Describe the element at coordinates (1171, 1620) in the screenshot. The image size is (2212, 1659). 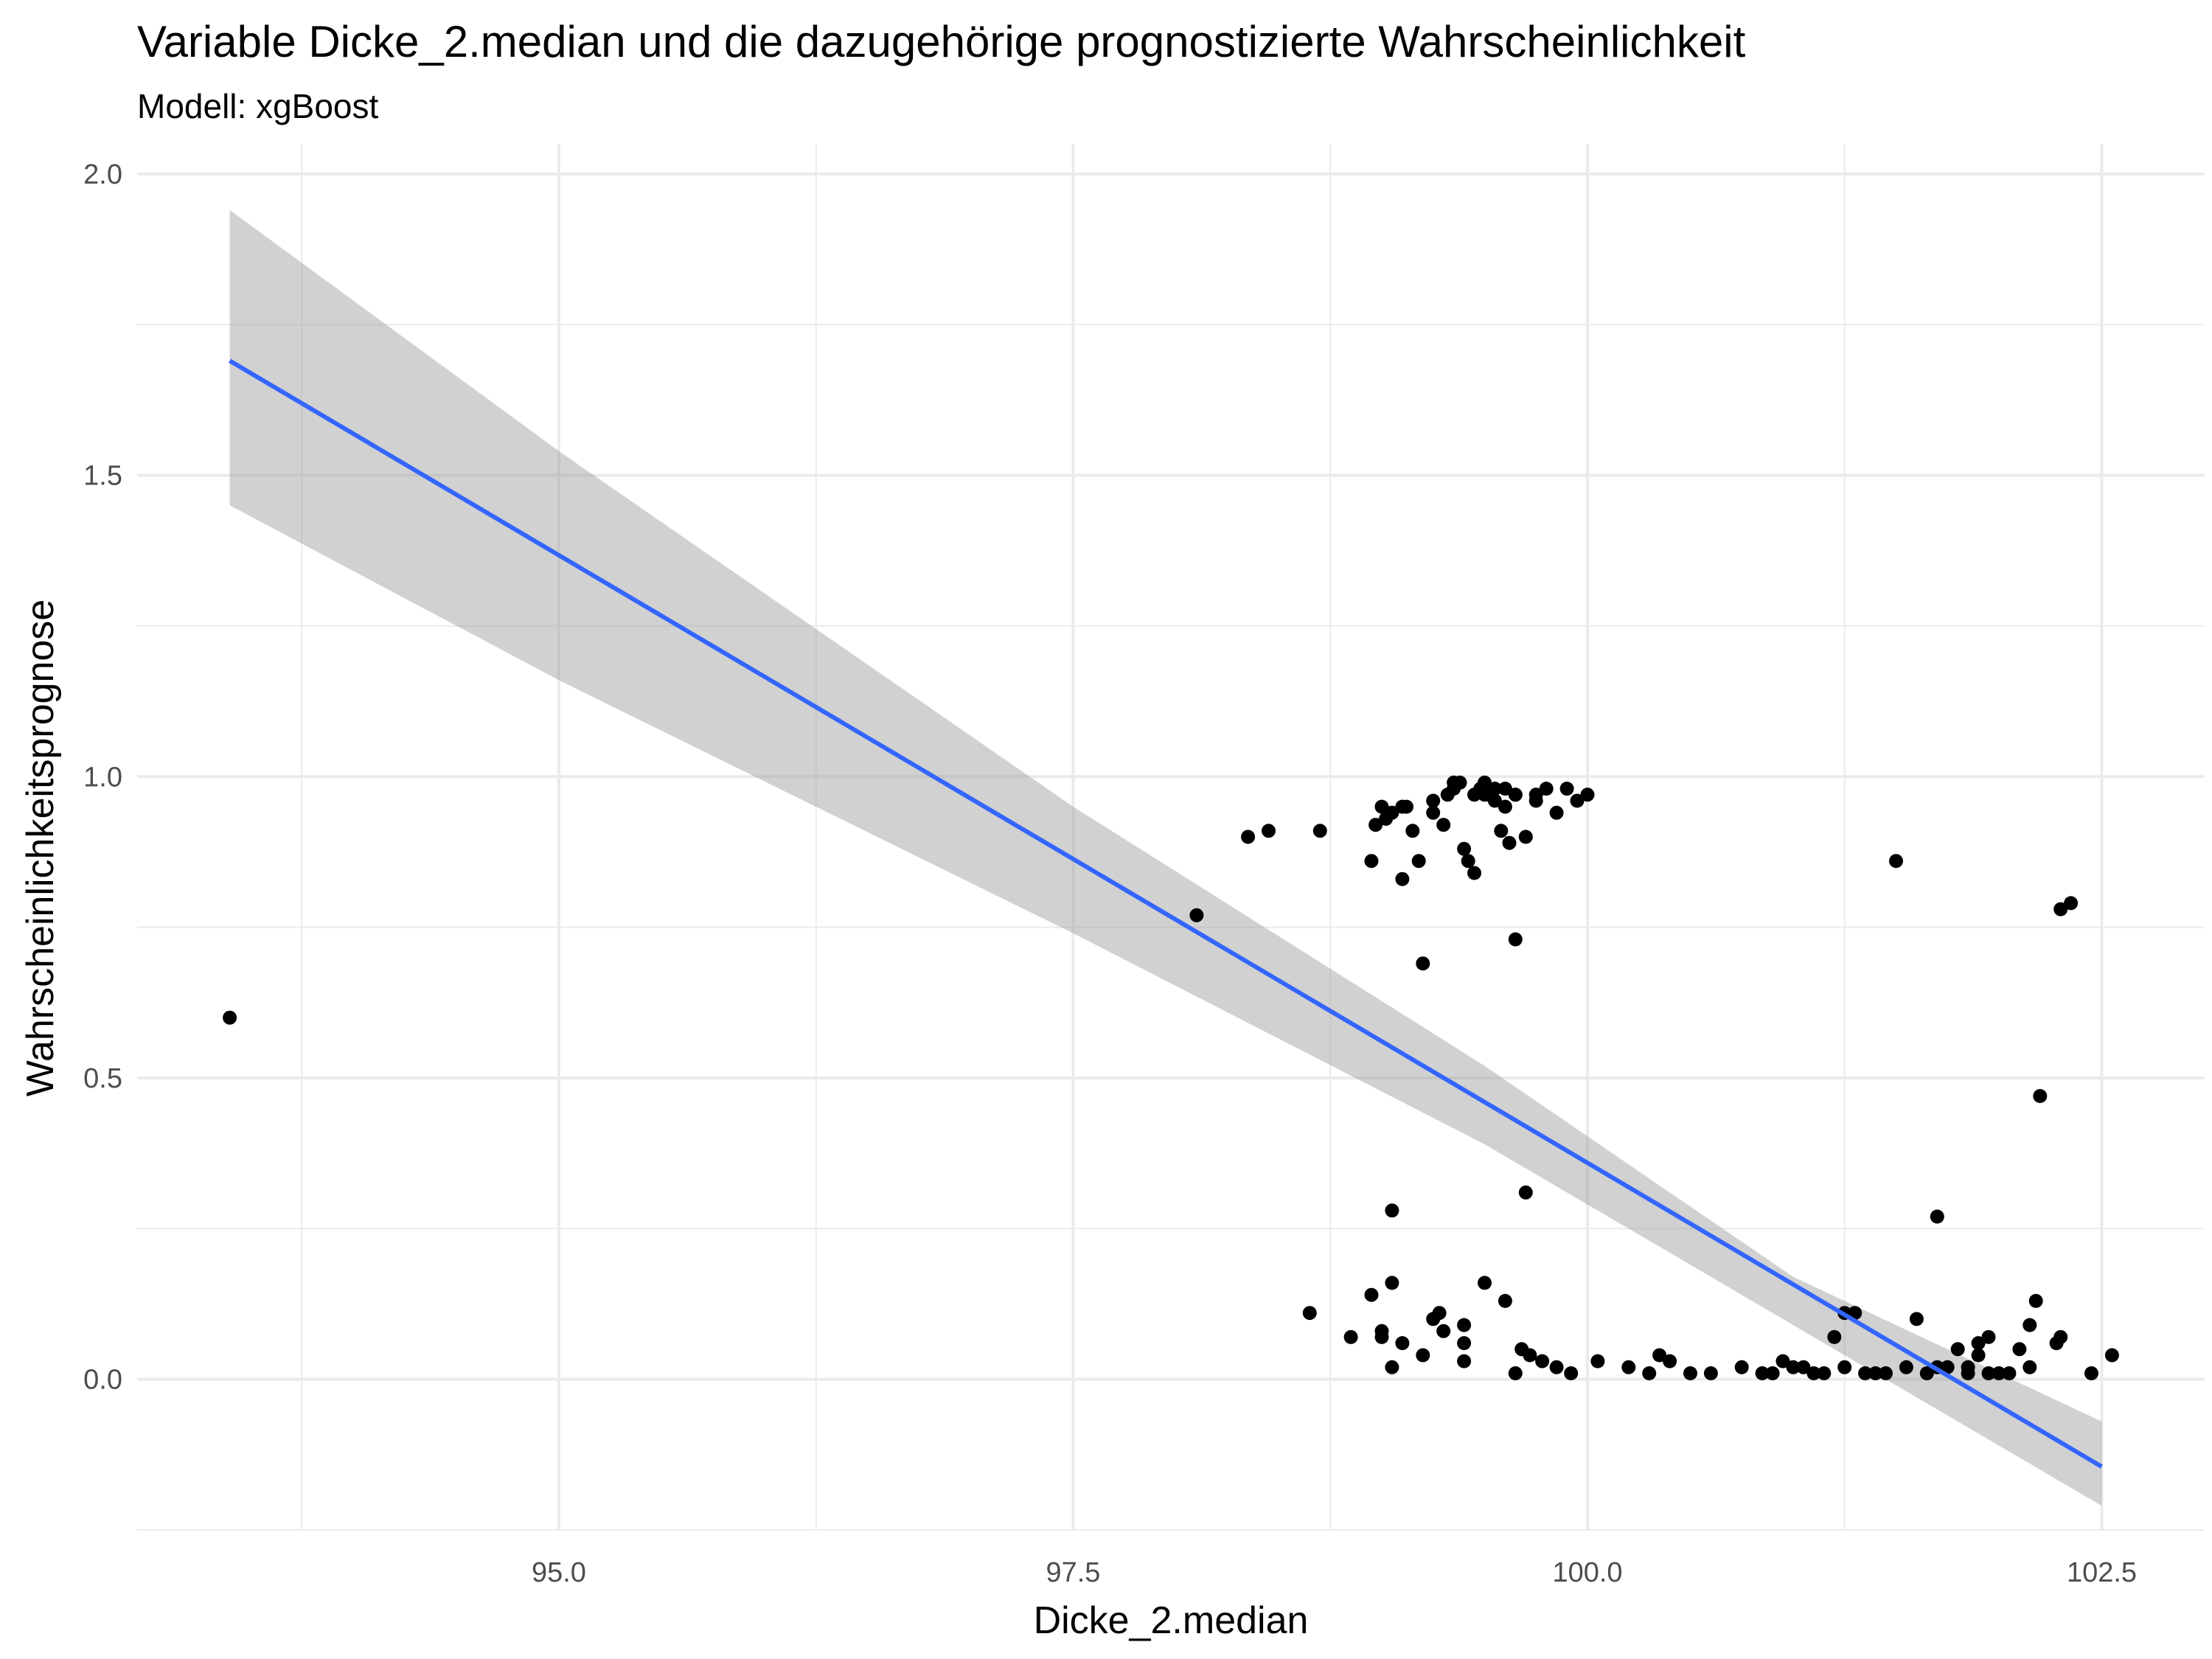
I see `x-axis-title: Dicke_2.median` at that location.